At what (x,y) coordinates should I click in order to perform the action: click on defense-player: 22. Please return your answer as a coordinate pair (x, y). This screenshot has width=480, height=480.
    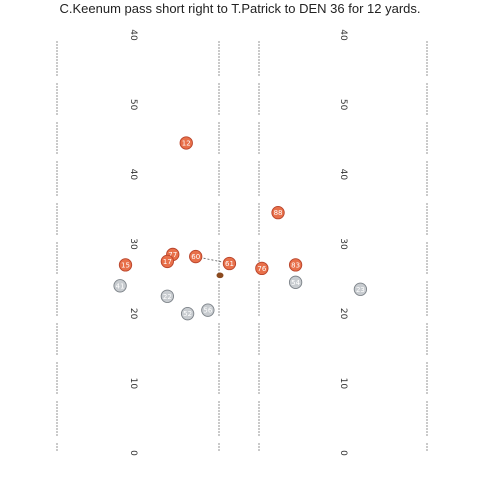
    Looking at the image, I should click on (167, 296).